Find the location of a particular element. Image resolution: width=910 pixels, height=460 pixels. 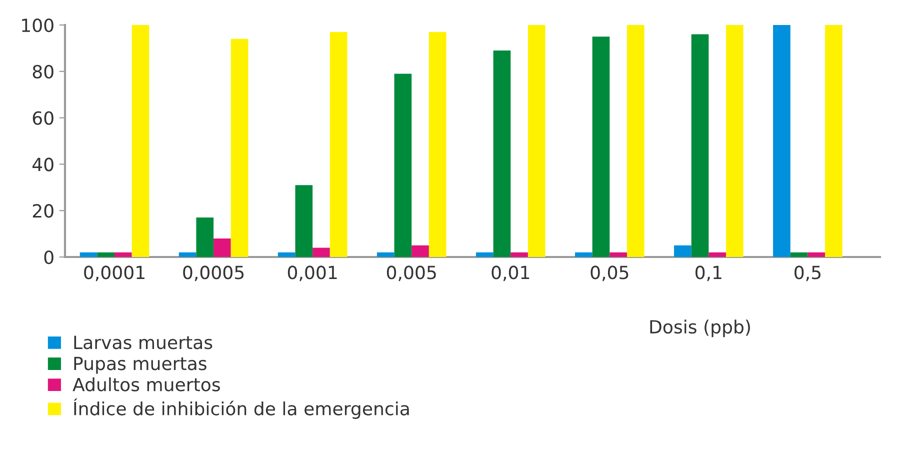

legend-label: Larvas muertas is located at coordinates (143, 343).